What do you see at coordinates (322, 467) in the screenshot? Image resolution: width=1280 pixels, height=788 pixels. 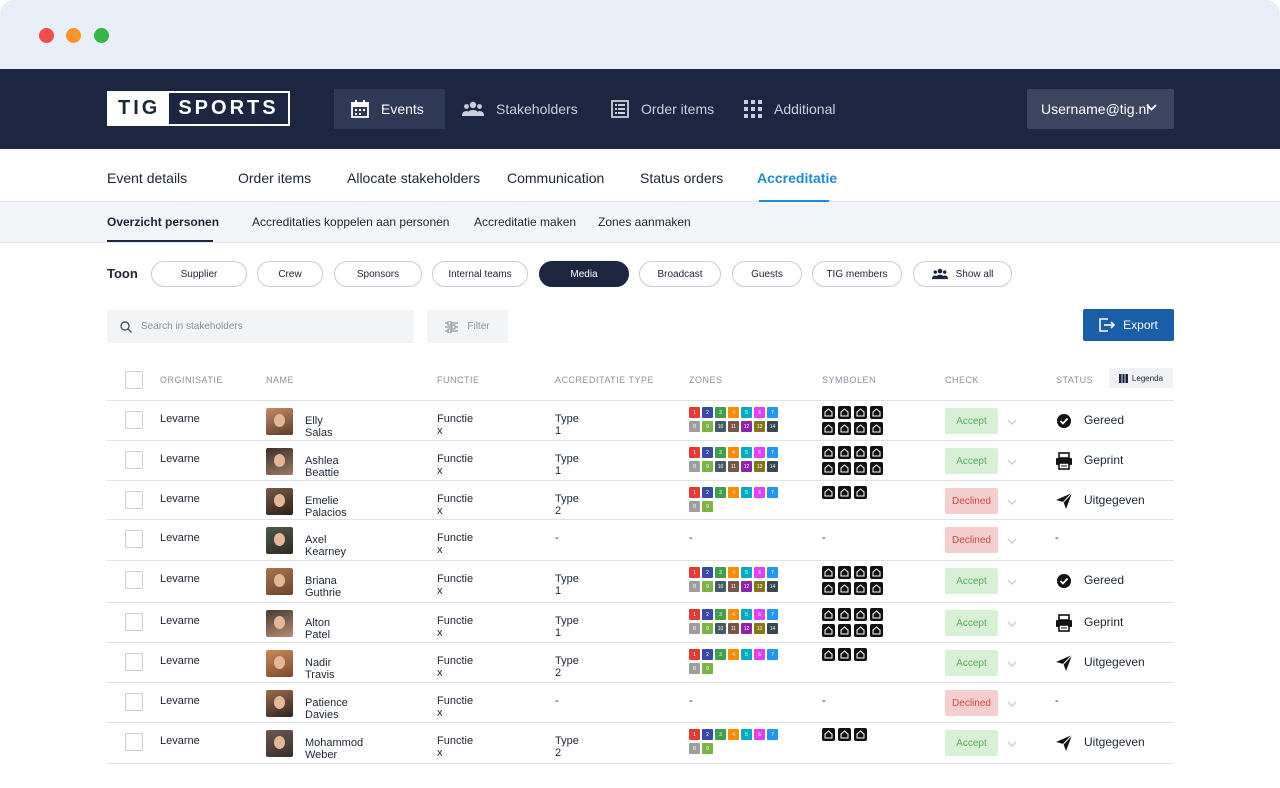 I see `cell-name: Ashlea Beattie` at bounding box center [322, 467].